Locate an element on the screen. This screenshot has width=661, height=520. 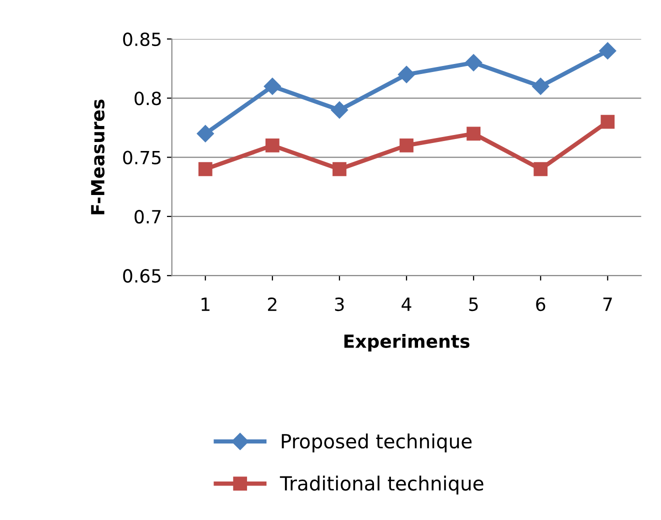
x-tick-label: 2 is located at coordinates (272, 304).